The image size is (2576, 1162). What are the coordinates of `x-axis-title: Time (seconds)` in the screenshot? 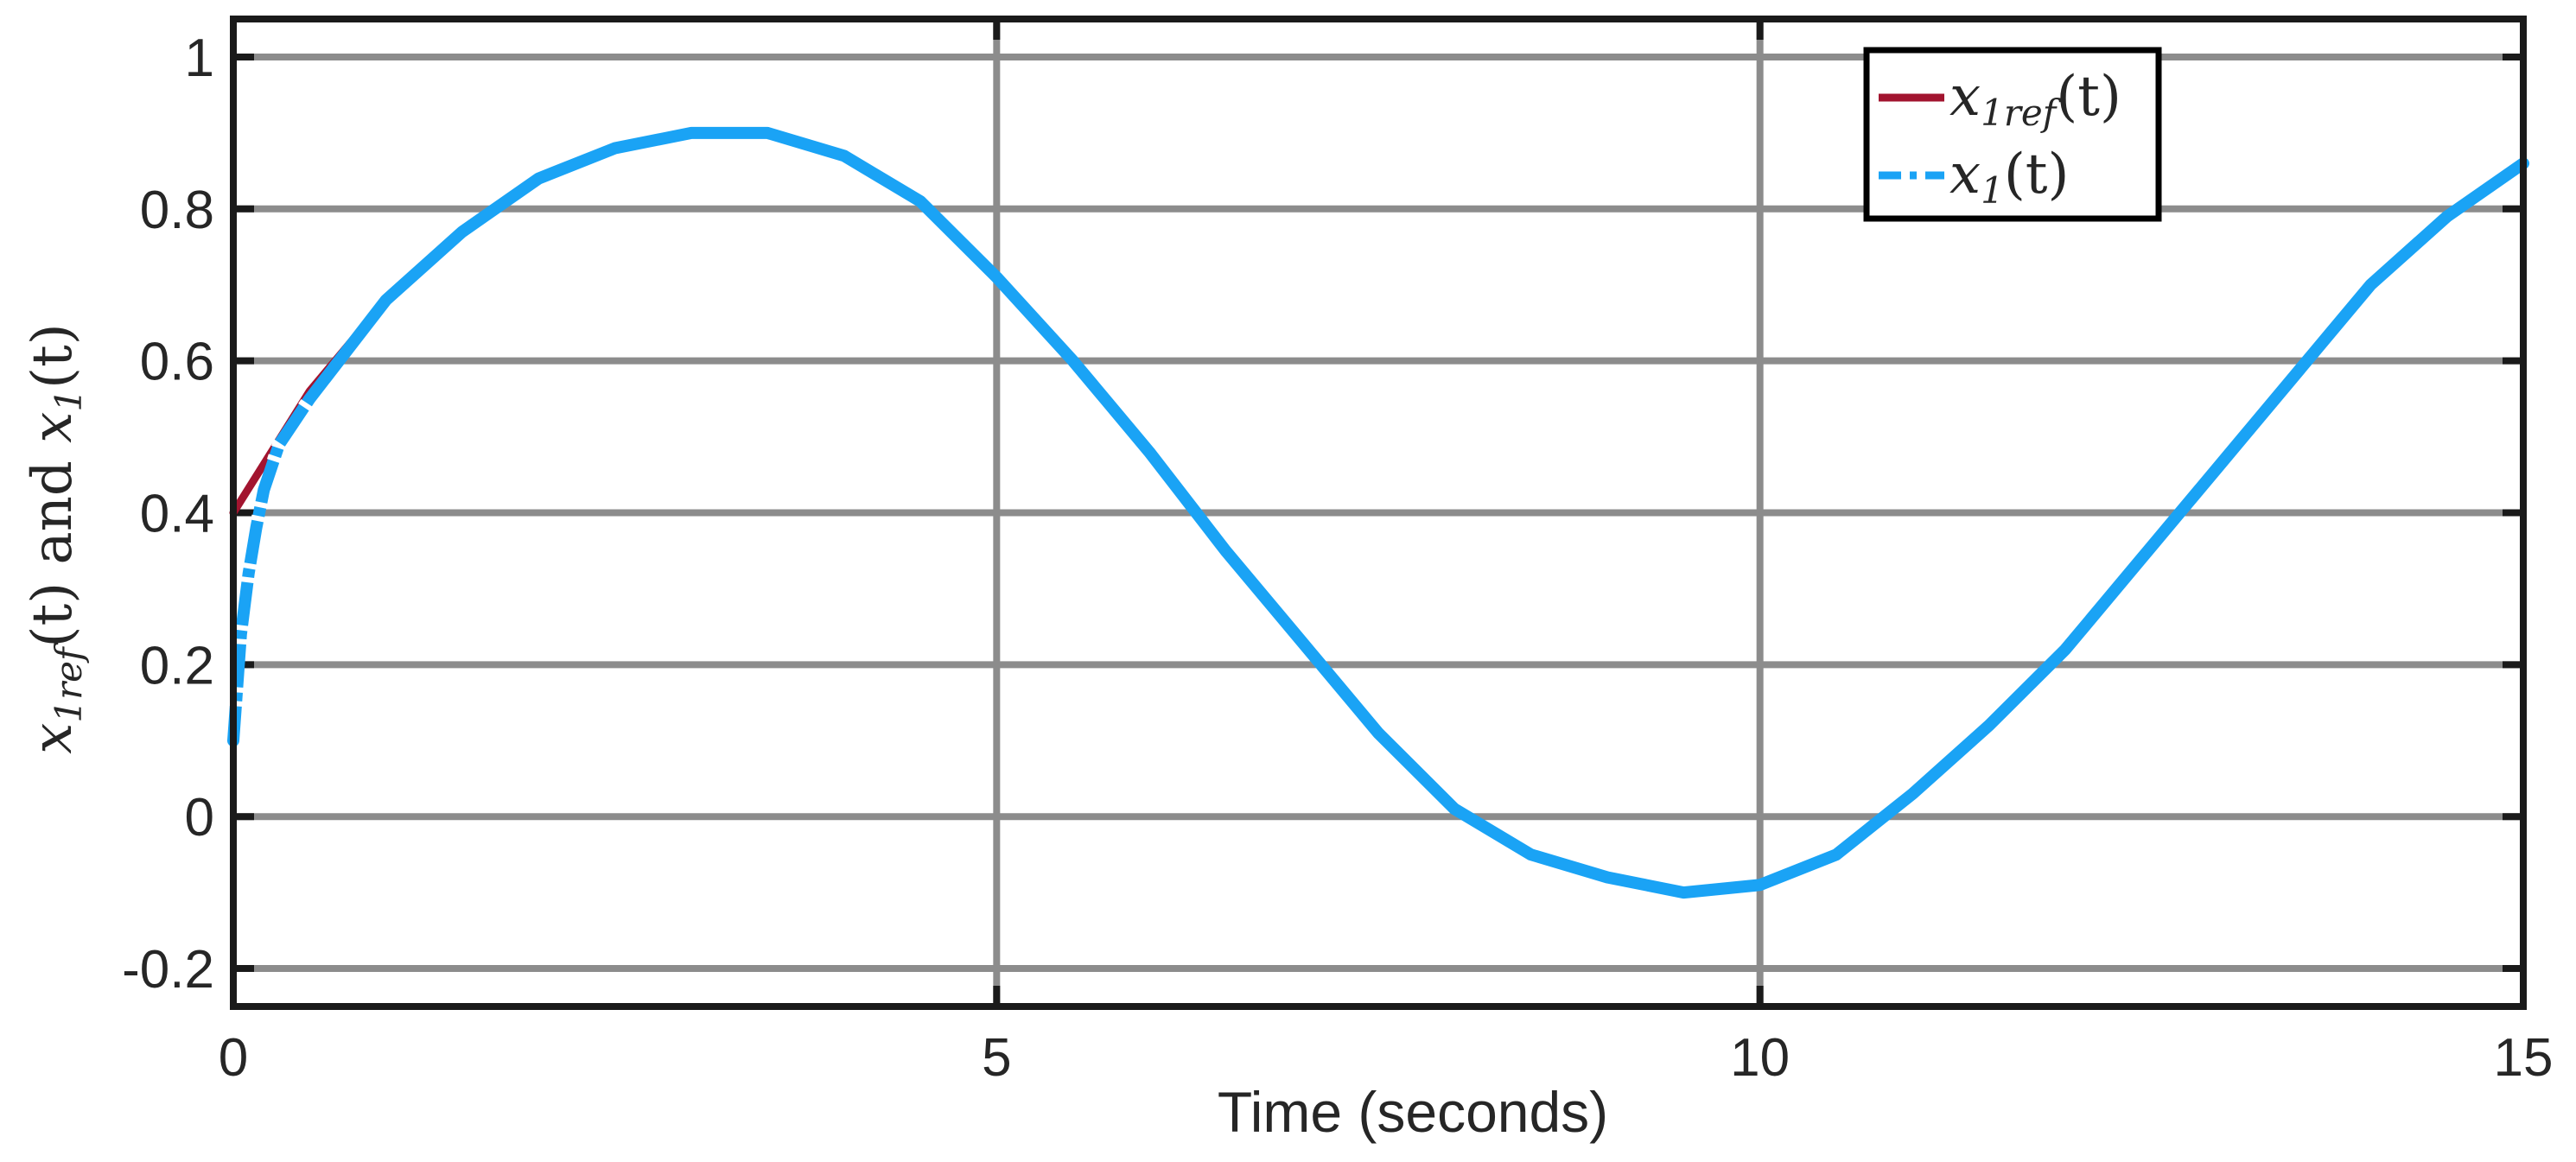 It's located at (1413, 1112).